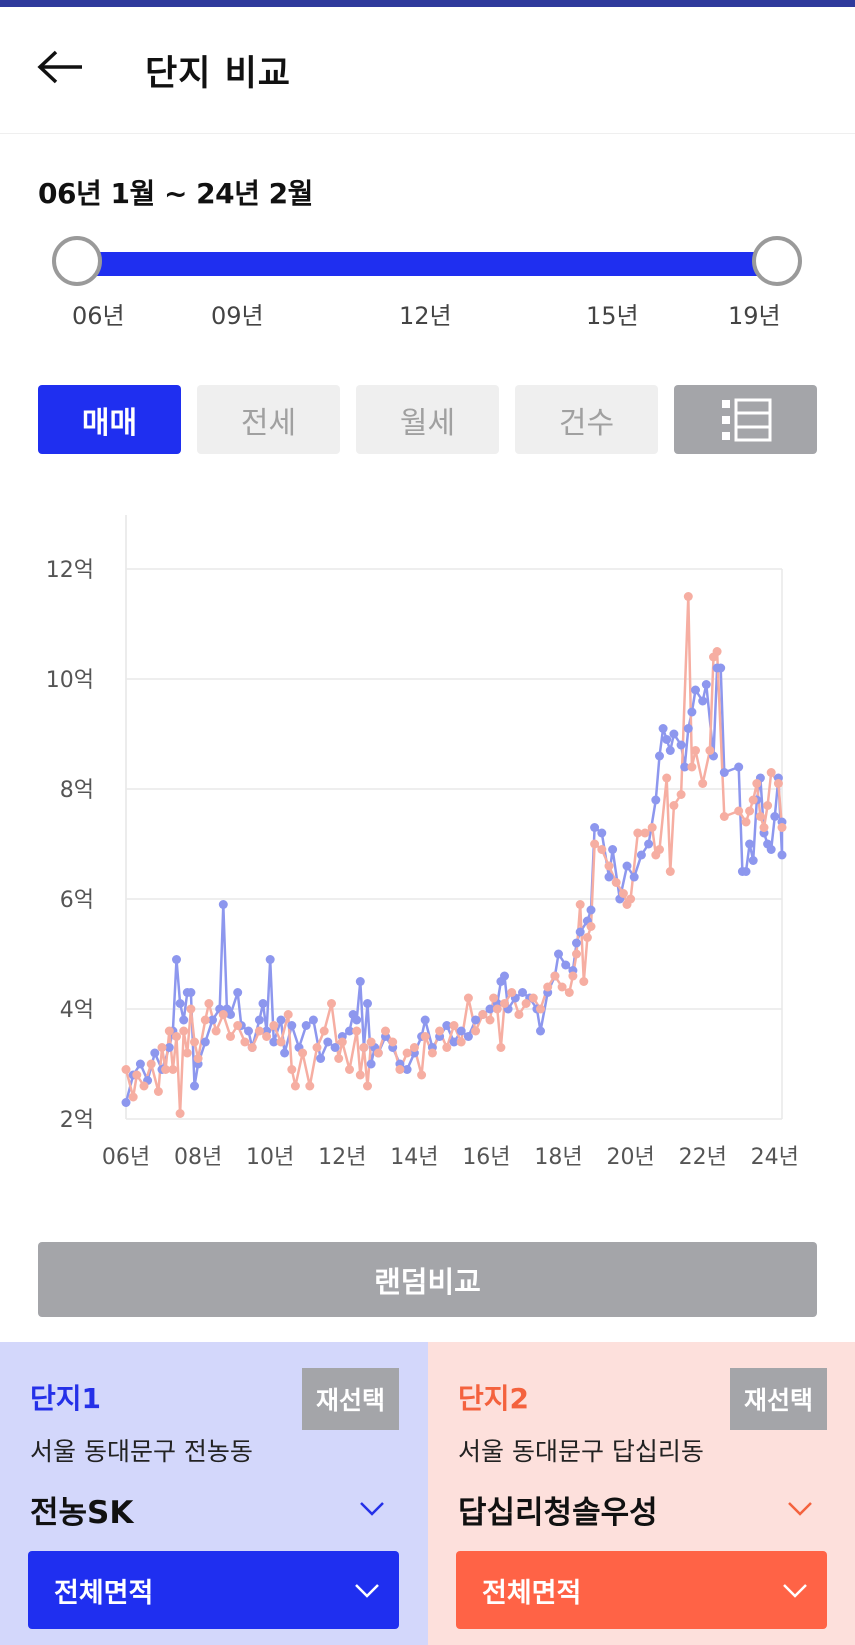 The image size is (855, 1645). Describe the element at coordinates (777, 261) in the screenshot. I see `slider-end-handle` at that location.